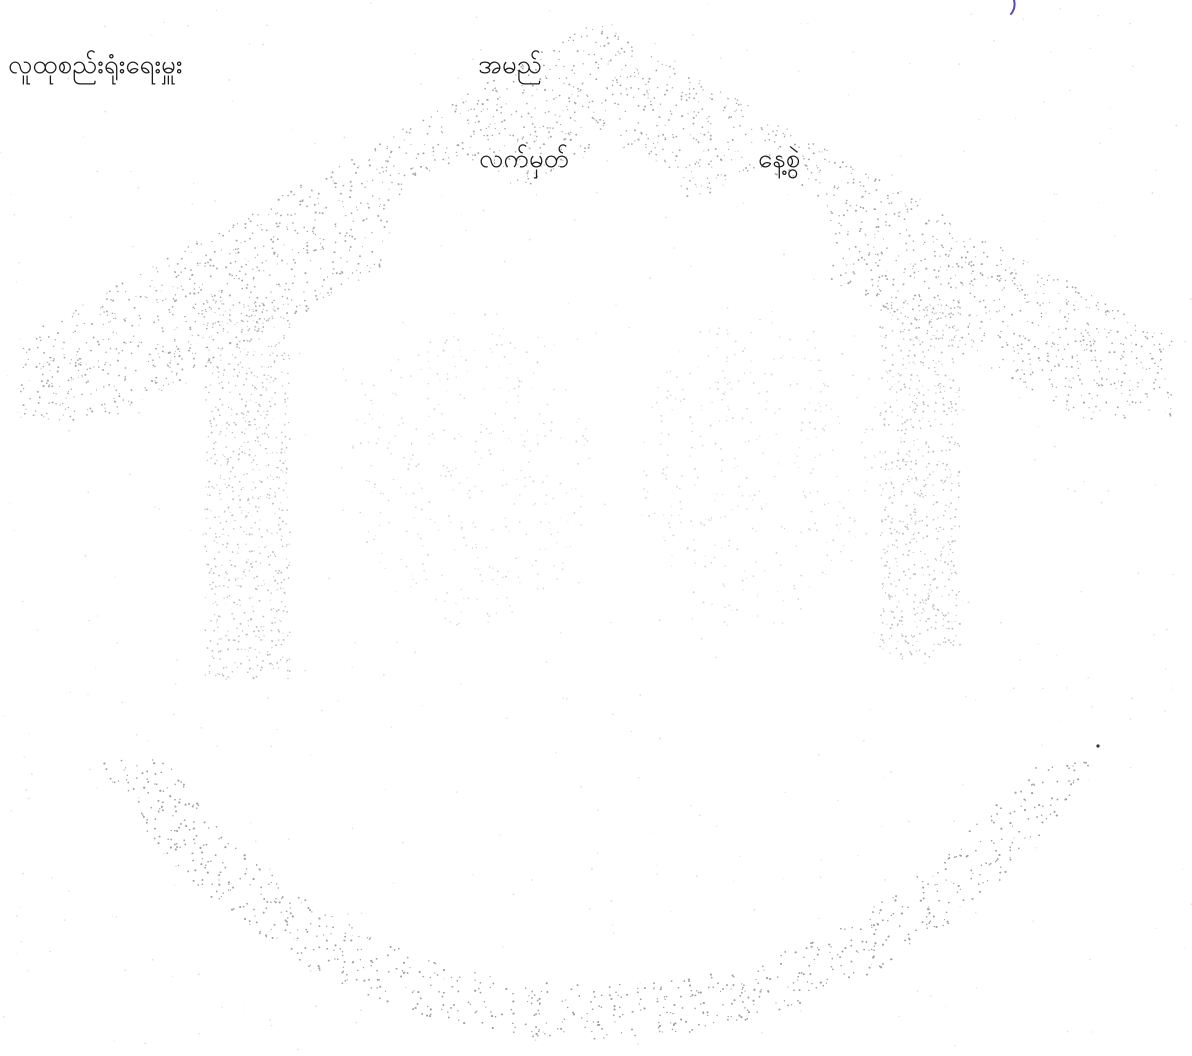 The height and width of the screenshot is (1056, 1192). What do you see at coordinates (524, 159) in the screenshot?
I see `signature-label: လက်မှတ်` at bounding box center [524, 159].